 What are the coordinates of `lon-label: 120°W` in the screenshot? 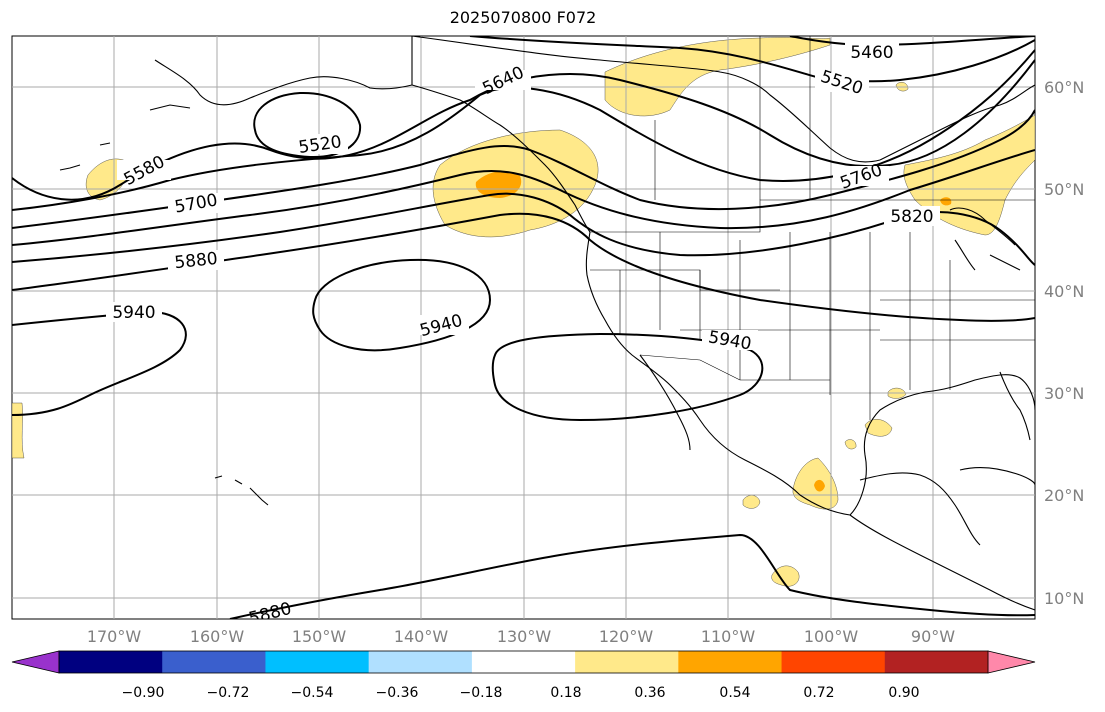 It's located at (626, 636).